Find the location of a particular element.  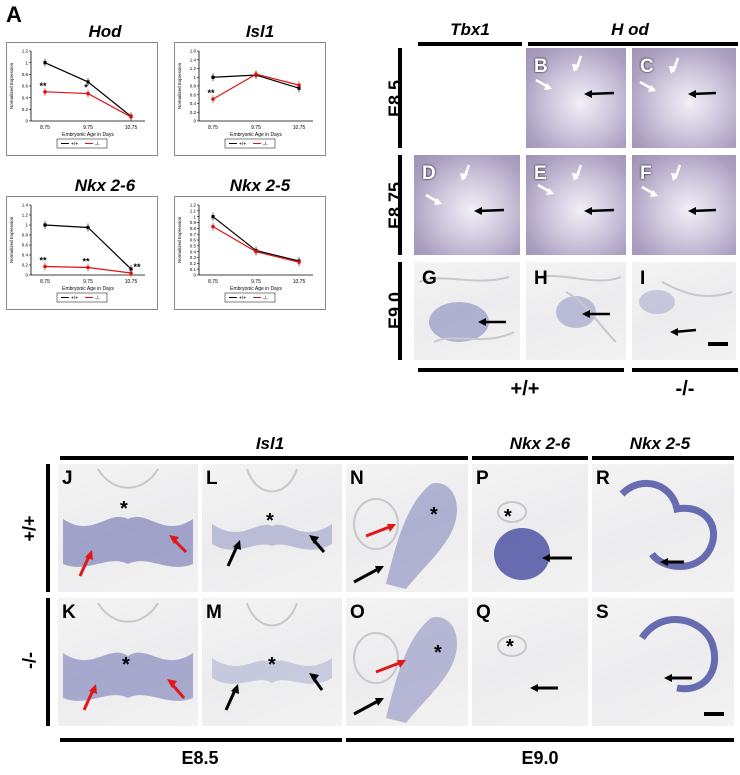

panel-b-letter: B is located at coordinates (541, 66).